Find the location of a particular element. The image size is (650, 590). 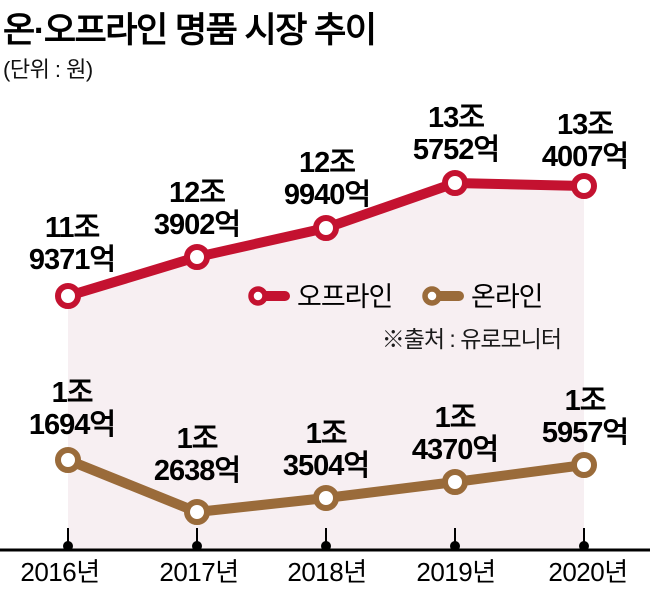

online-point-2017 is located at coordinates (197, 512).